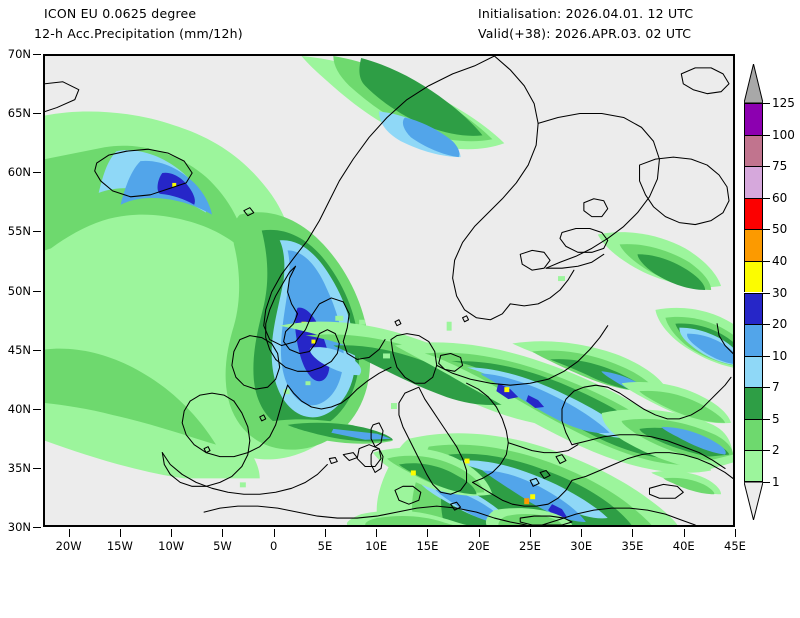  I want to click on valid-time: Valid(+38): 2026.APR.03. 02 UTC, so click(585, 33).